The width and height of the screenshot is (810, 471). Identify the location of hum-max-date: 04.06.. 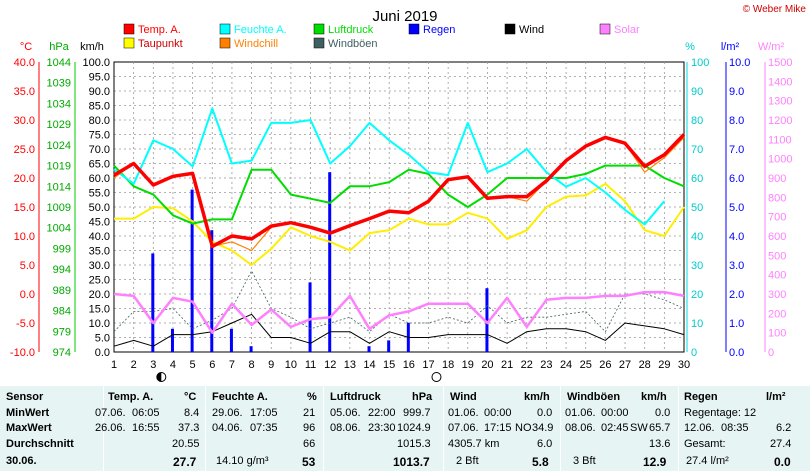
(227, 428).